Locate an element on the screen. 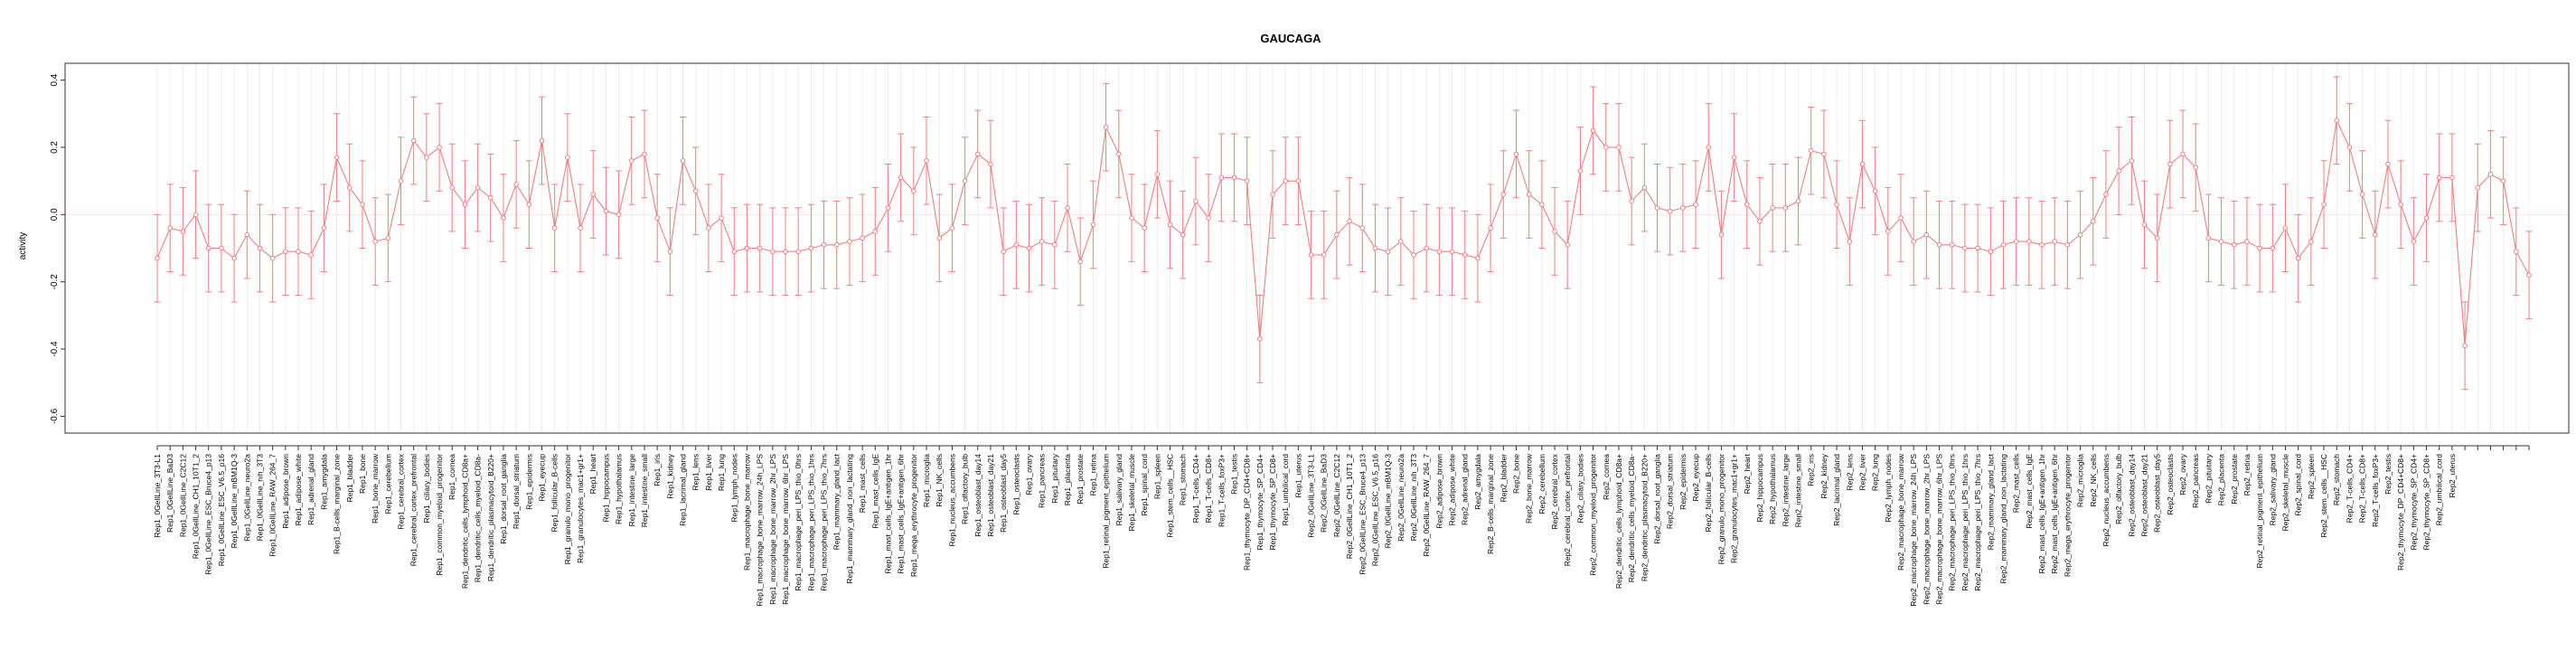  x-tick-label: Rep2_dendritic_cells_myeloid_CD8a- is located at coordinates (1631, 518).